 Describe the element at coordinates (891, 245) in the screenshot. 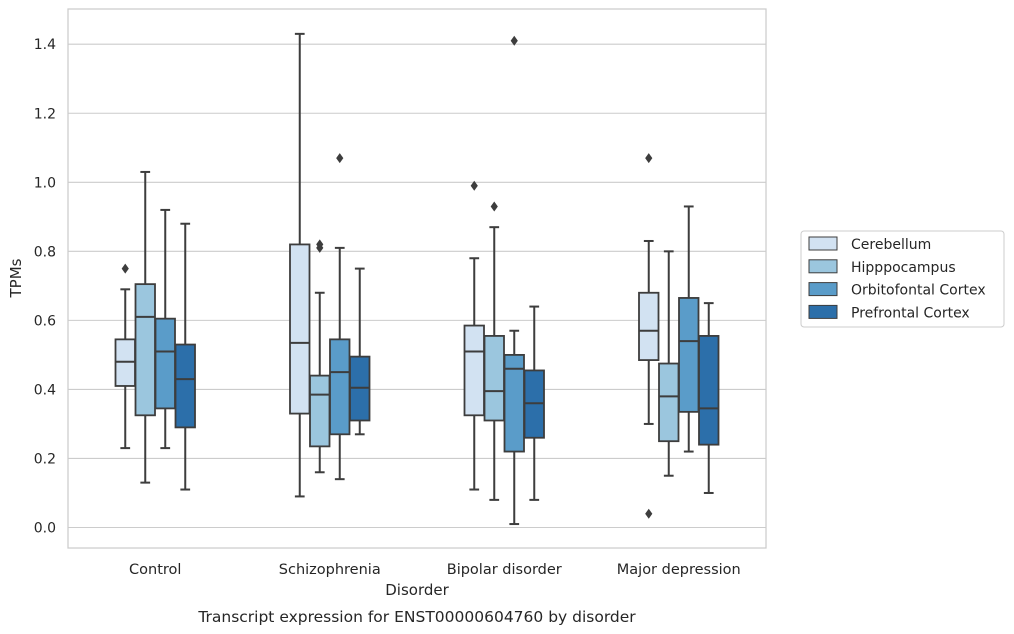

I see `legend-label: Cerebellum` at that location.